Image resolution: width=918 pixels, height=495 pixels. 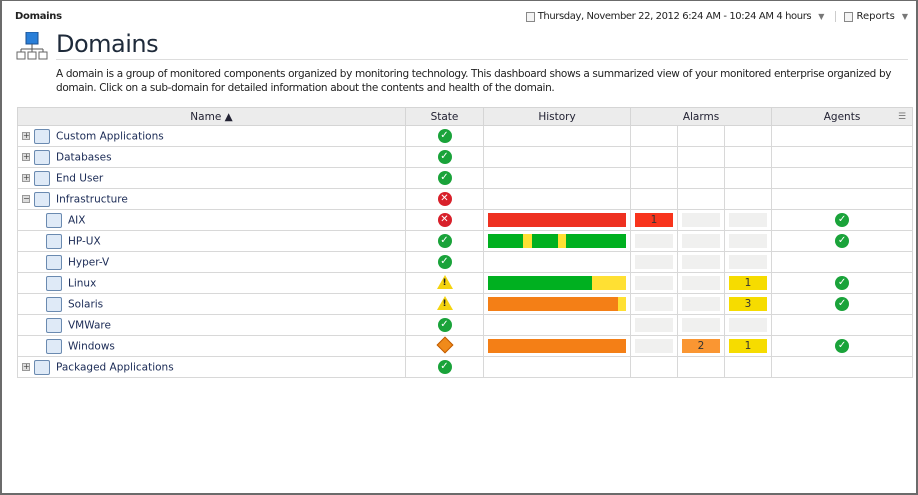 I want to click on domain-name: Custom Applications, so click(x=110, y=136).